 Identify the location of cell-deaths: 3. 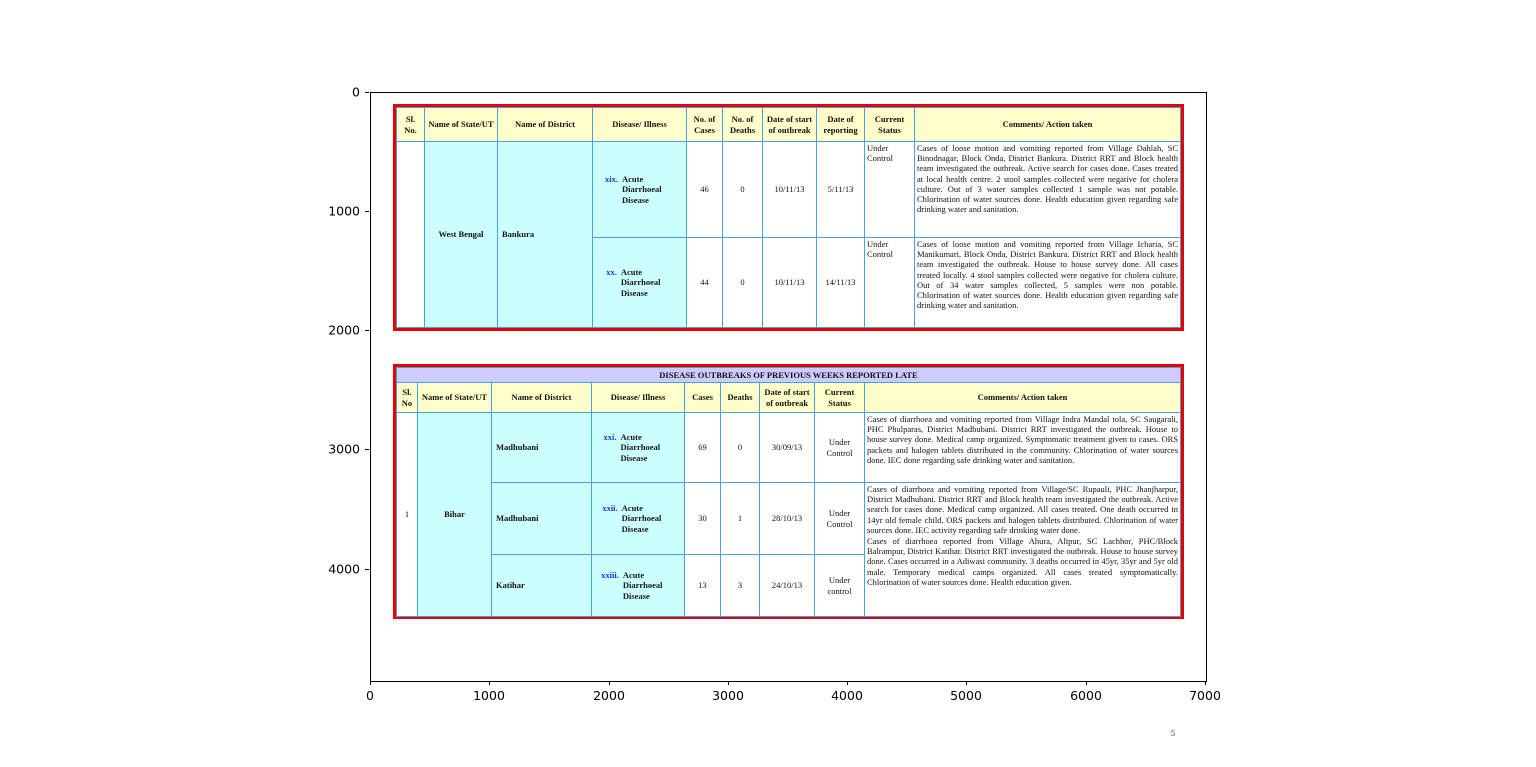
(740, 585).